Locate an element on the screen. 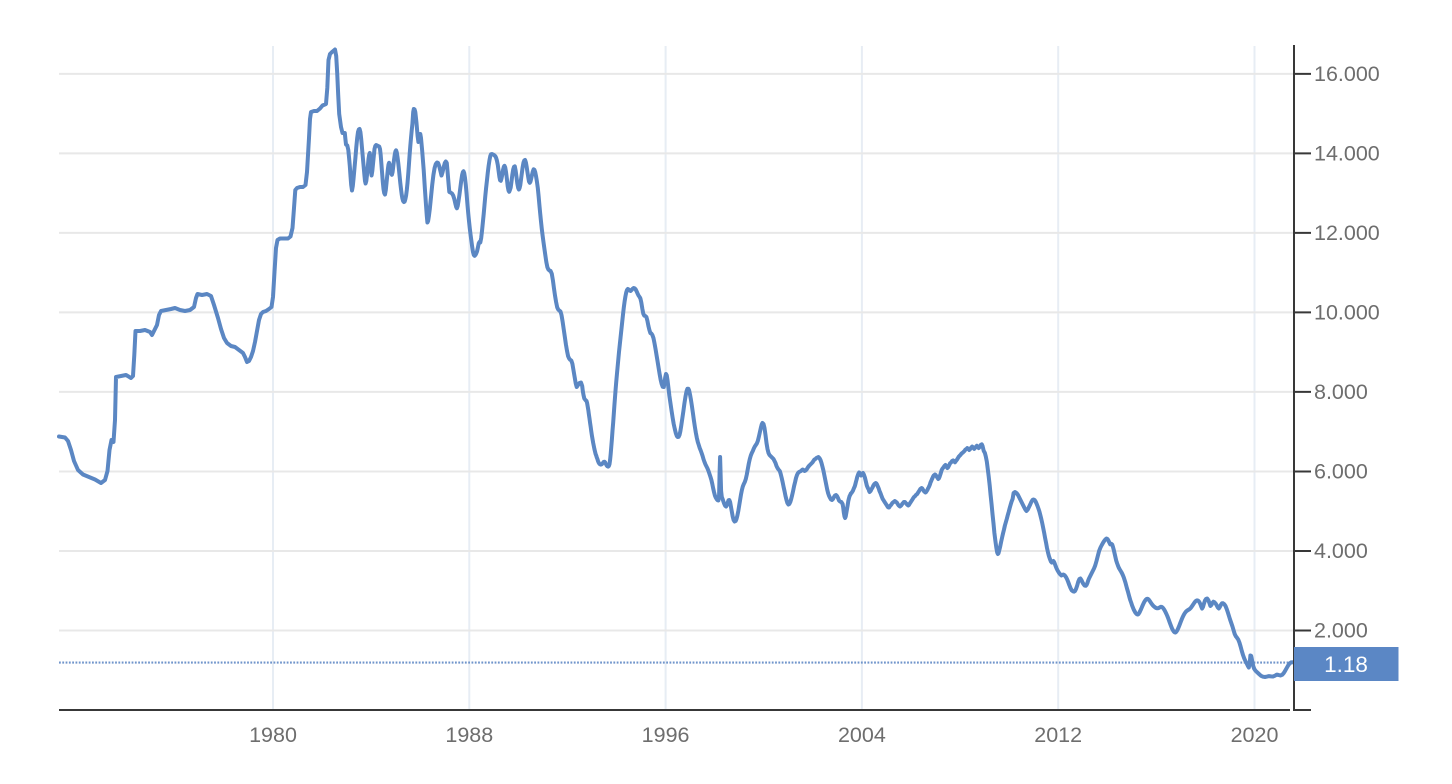  svg-text: 1980 is located at coordinates (273, 735).